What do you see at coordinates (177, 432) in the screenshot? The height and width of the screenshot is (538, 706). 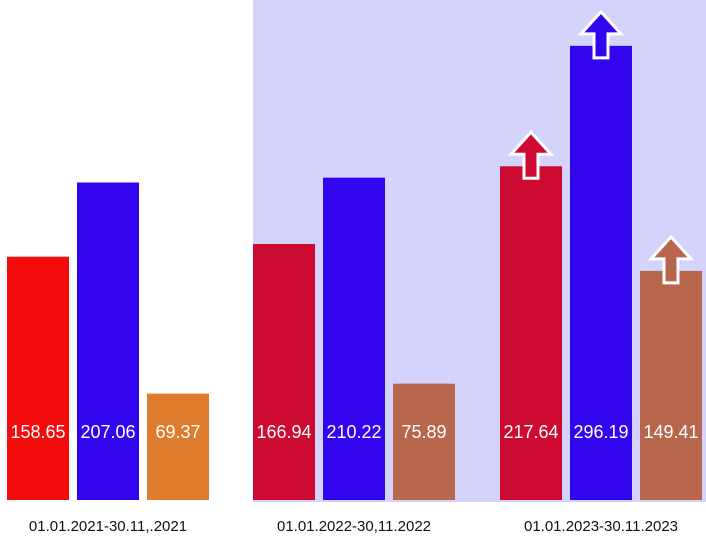 I see `value-label: 69.37` at bounding box center [177, 432].